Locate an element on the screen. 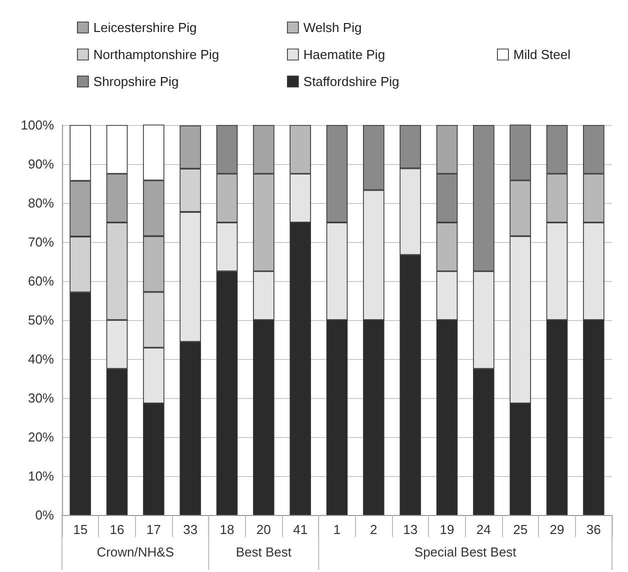 The width and height of the screenshot is (628, 572). x-tick-label: 25 is located at coordinates (520, 529).